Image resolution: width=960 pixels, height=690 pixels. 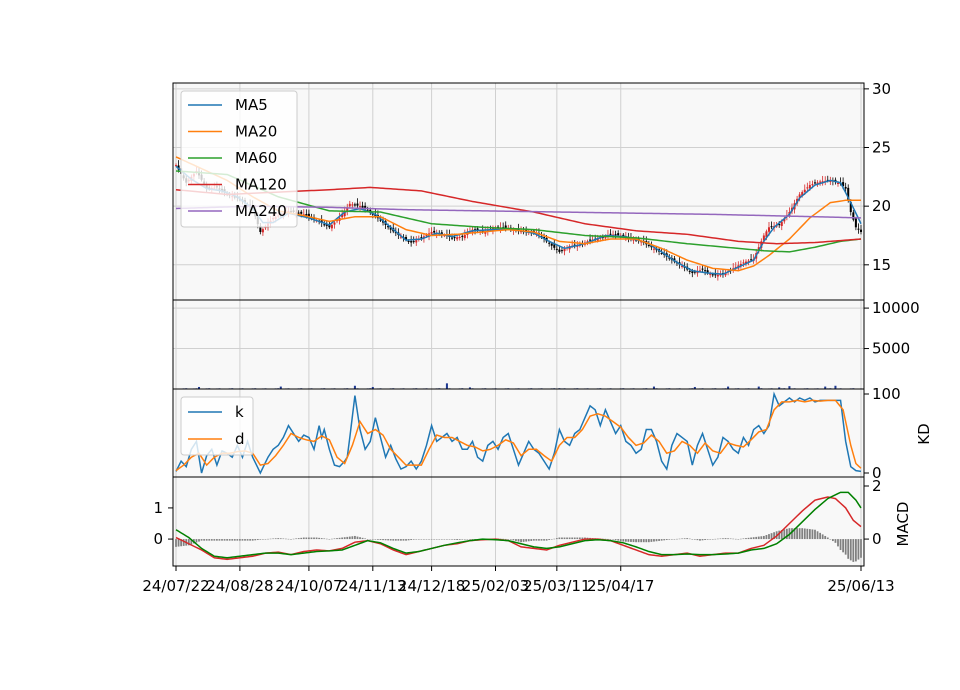 I want to click on legend-label-d: d, so click(x=240, y=439).